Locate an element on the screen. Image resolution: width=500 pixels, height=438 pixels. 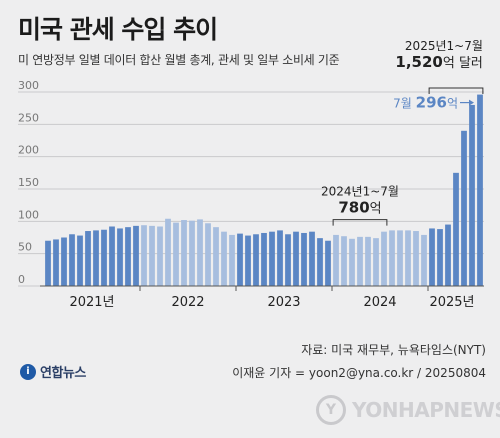
y-tick-label: 300 is located at coordinates (28, 85).